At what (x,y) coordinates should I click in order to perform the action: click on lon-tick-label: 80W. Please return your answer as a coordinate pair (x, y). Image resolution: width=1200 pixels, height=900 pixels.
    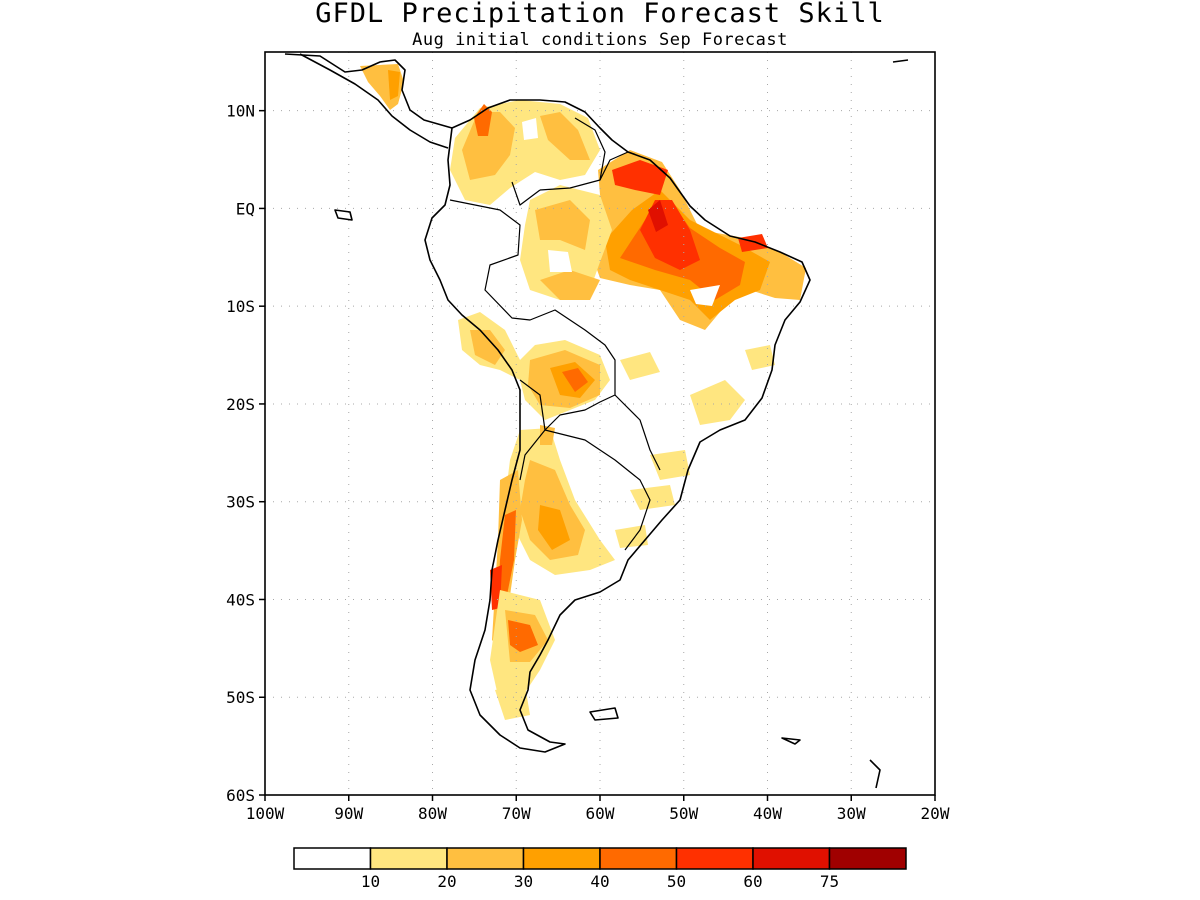
    Looking at the image, I should click on (432, 813).